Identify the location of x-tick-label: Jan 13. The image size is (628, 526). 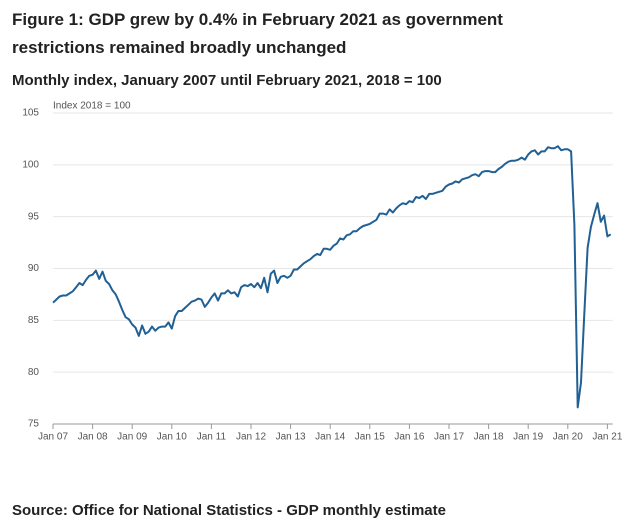
(291, 437).